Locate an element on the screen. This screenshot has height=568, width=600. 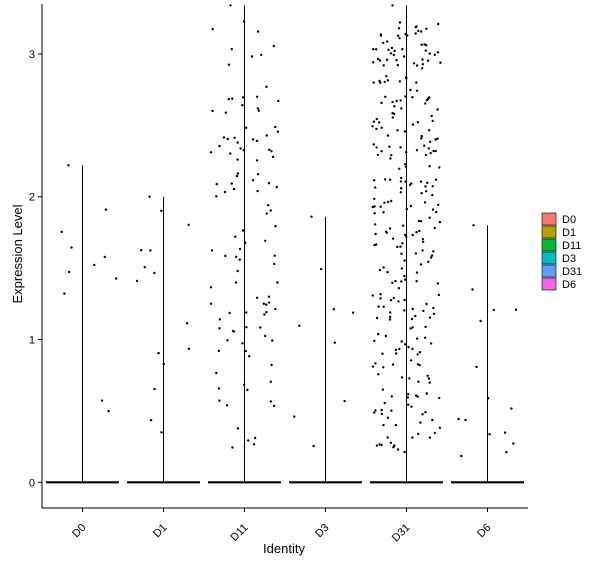
legend-label: D6 is located at coordinates (569, 285).